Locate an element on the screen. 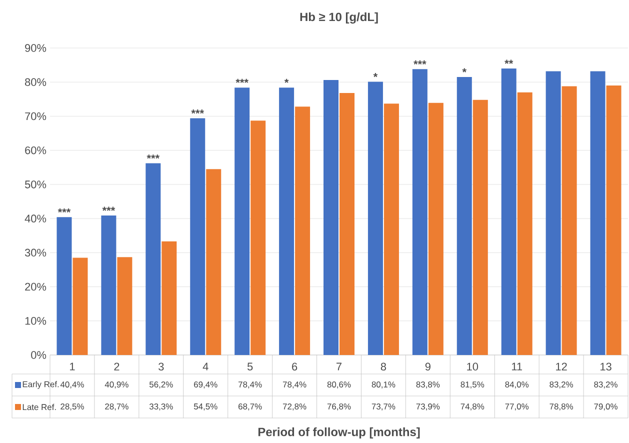 This screenshot has width=629, height=443. y-tick-label: 40% is located at coordinates (35, 218).